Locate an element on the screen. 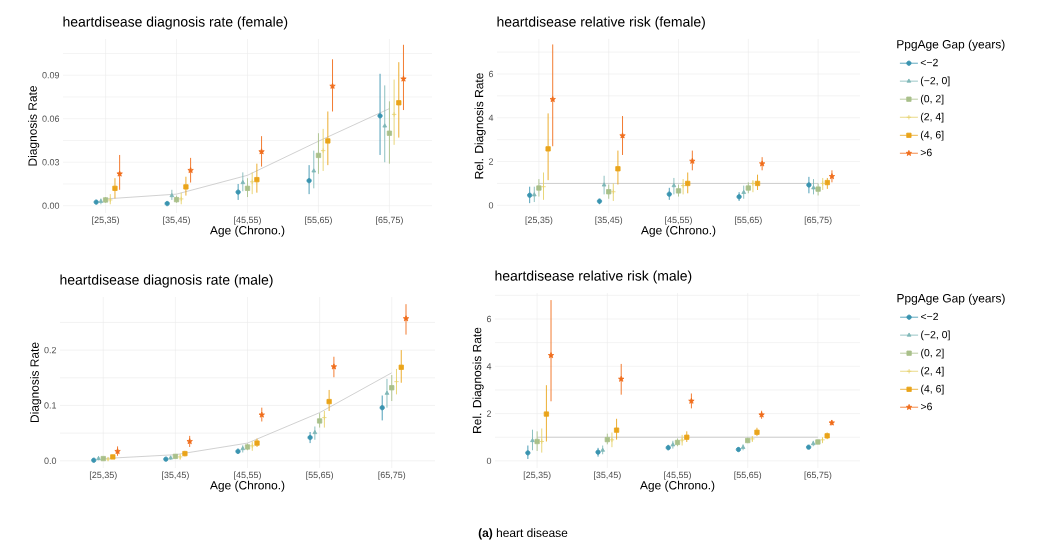 This screenshot has height=545, width=1046. text: (a) heart disease is located at coordinates (523, 534).